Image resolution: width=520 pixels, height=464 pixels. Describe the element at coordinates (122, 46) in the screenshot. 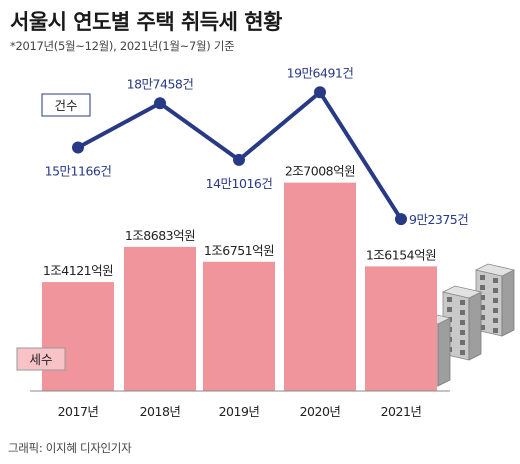

I see `chart-subtitle: *2017년(5월~12월), 2021년(1월~7월) 기준` at that location.